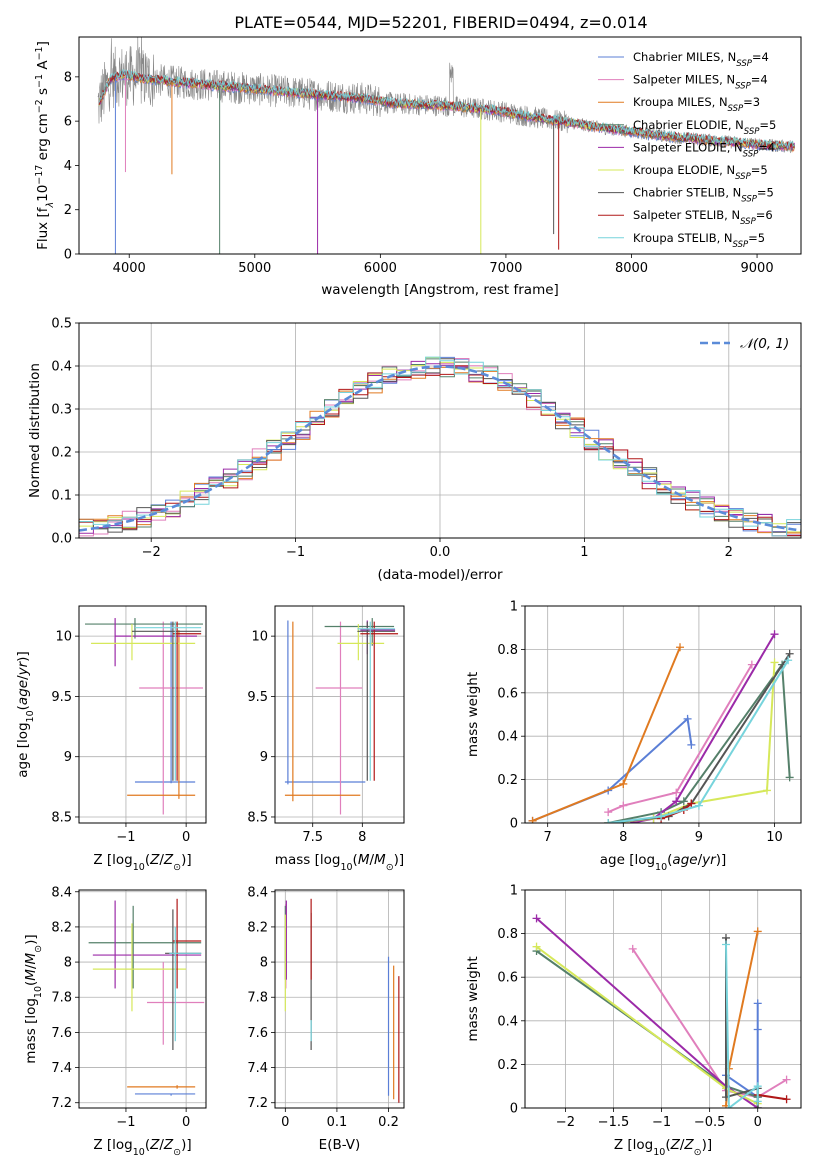 The image size is (819, 1170). I want to click on spectrum-ytick-label: 8, so click(68, 77).